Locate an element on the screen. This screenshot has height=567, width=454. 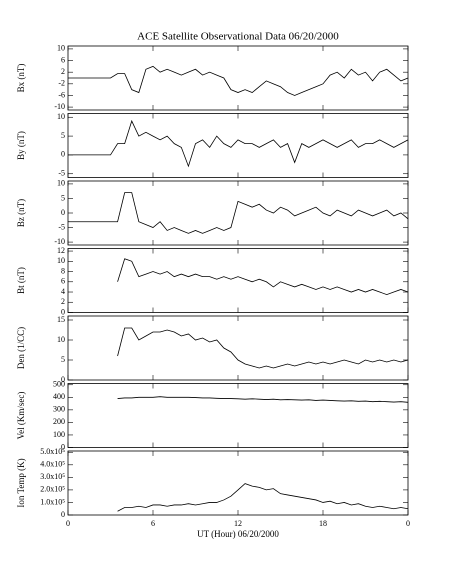
y-tick-label: 12 is located at coordinates (61, 250).